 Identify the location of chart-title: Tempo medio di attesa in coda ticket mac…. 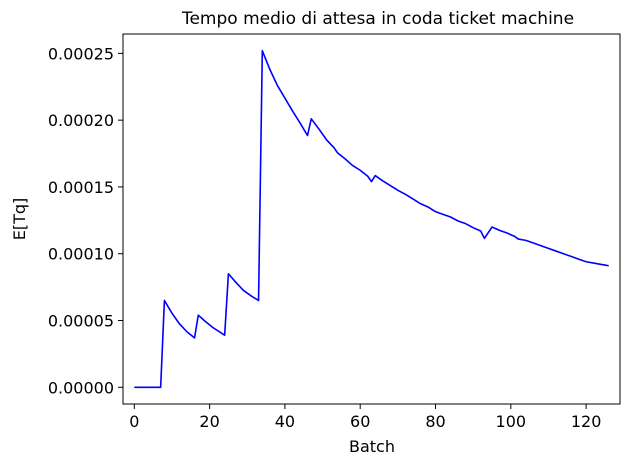
(377, 19).